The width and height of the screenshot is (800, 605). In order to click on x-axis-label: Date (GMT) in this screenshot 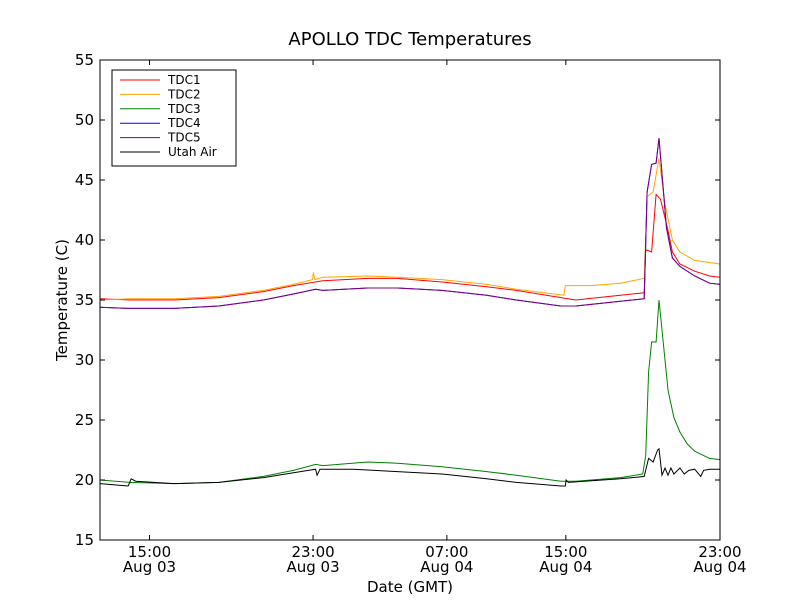, I will do `click(410, 587)`.